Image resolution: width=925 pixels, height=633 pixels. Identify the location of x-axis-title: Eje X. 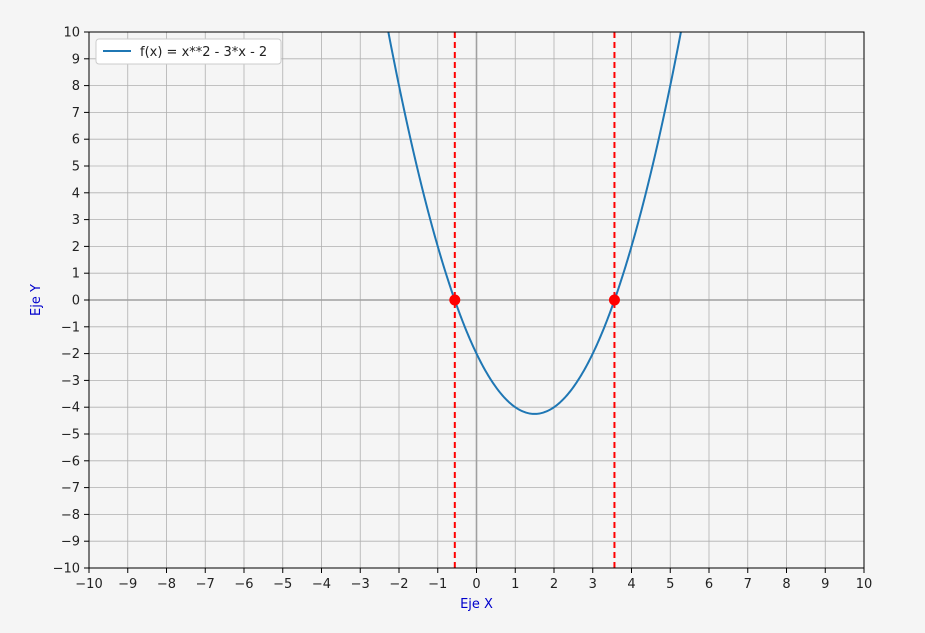
(476, 604).